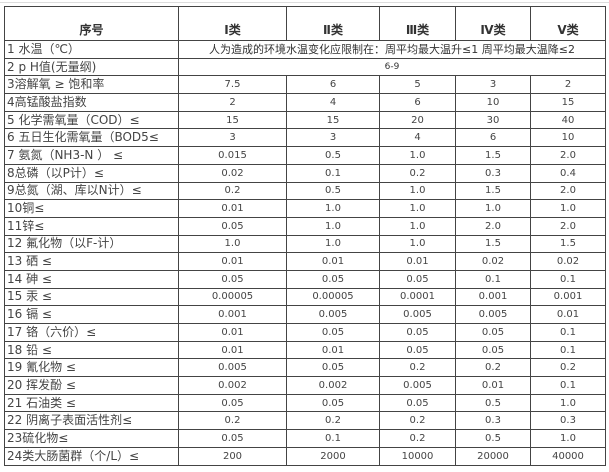  Describe the element at coordinates (493, 279) in the screenshot. I see `cell-class-4: 0.1` at that location.